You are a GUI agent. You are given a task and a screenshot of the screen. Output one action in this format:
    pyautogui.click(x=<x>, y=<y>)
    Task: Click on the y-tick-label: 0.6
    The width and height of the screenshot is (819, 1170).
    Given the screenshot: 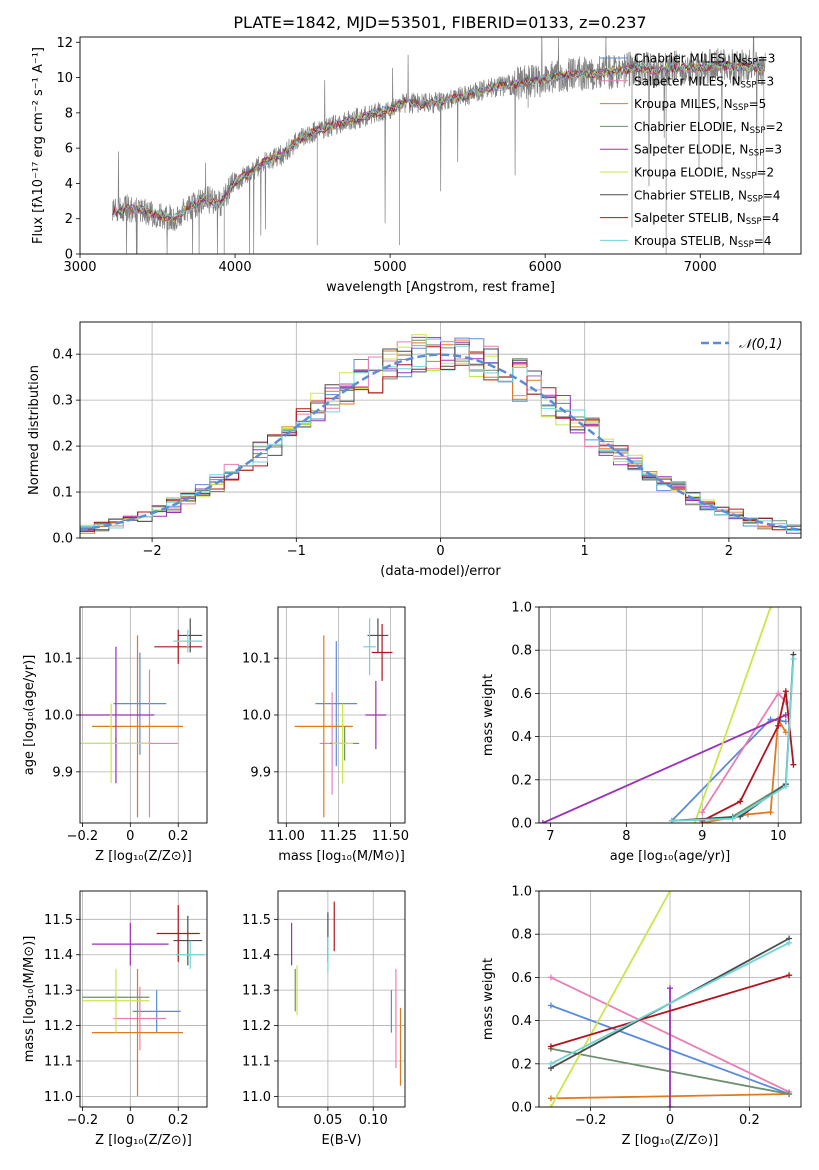 What is the action you would take?
    pyautogui.click(x=521, y=978)
    